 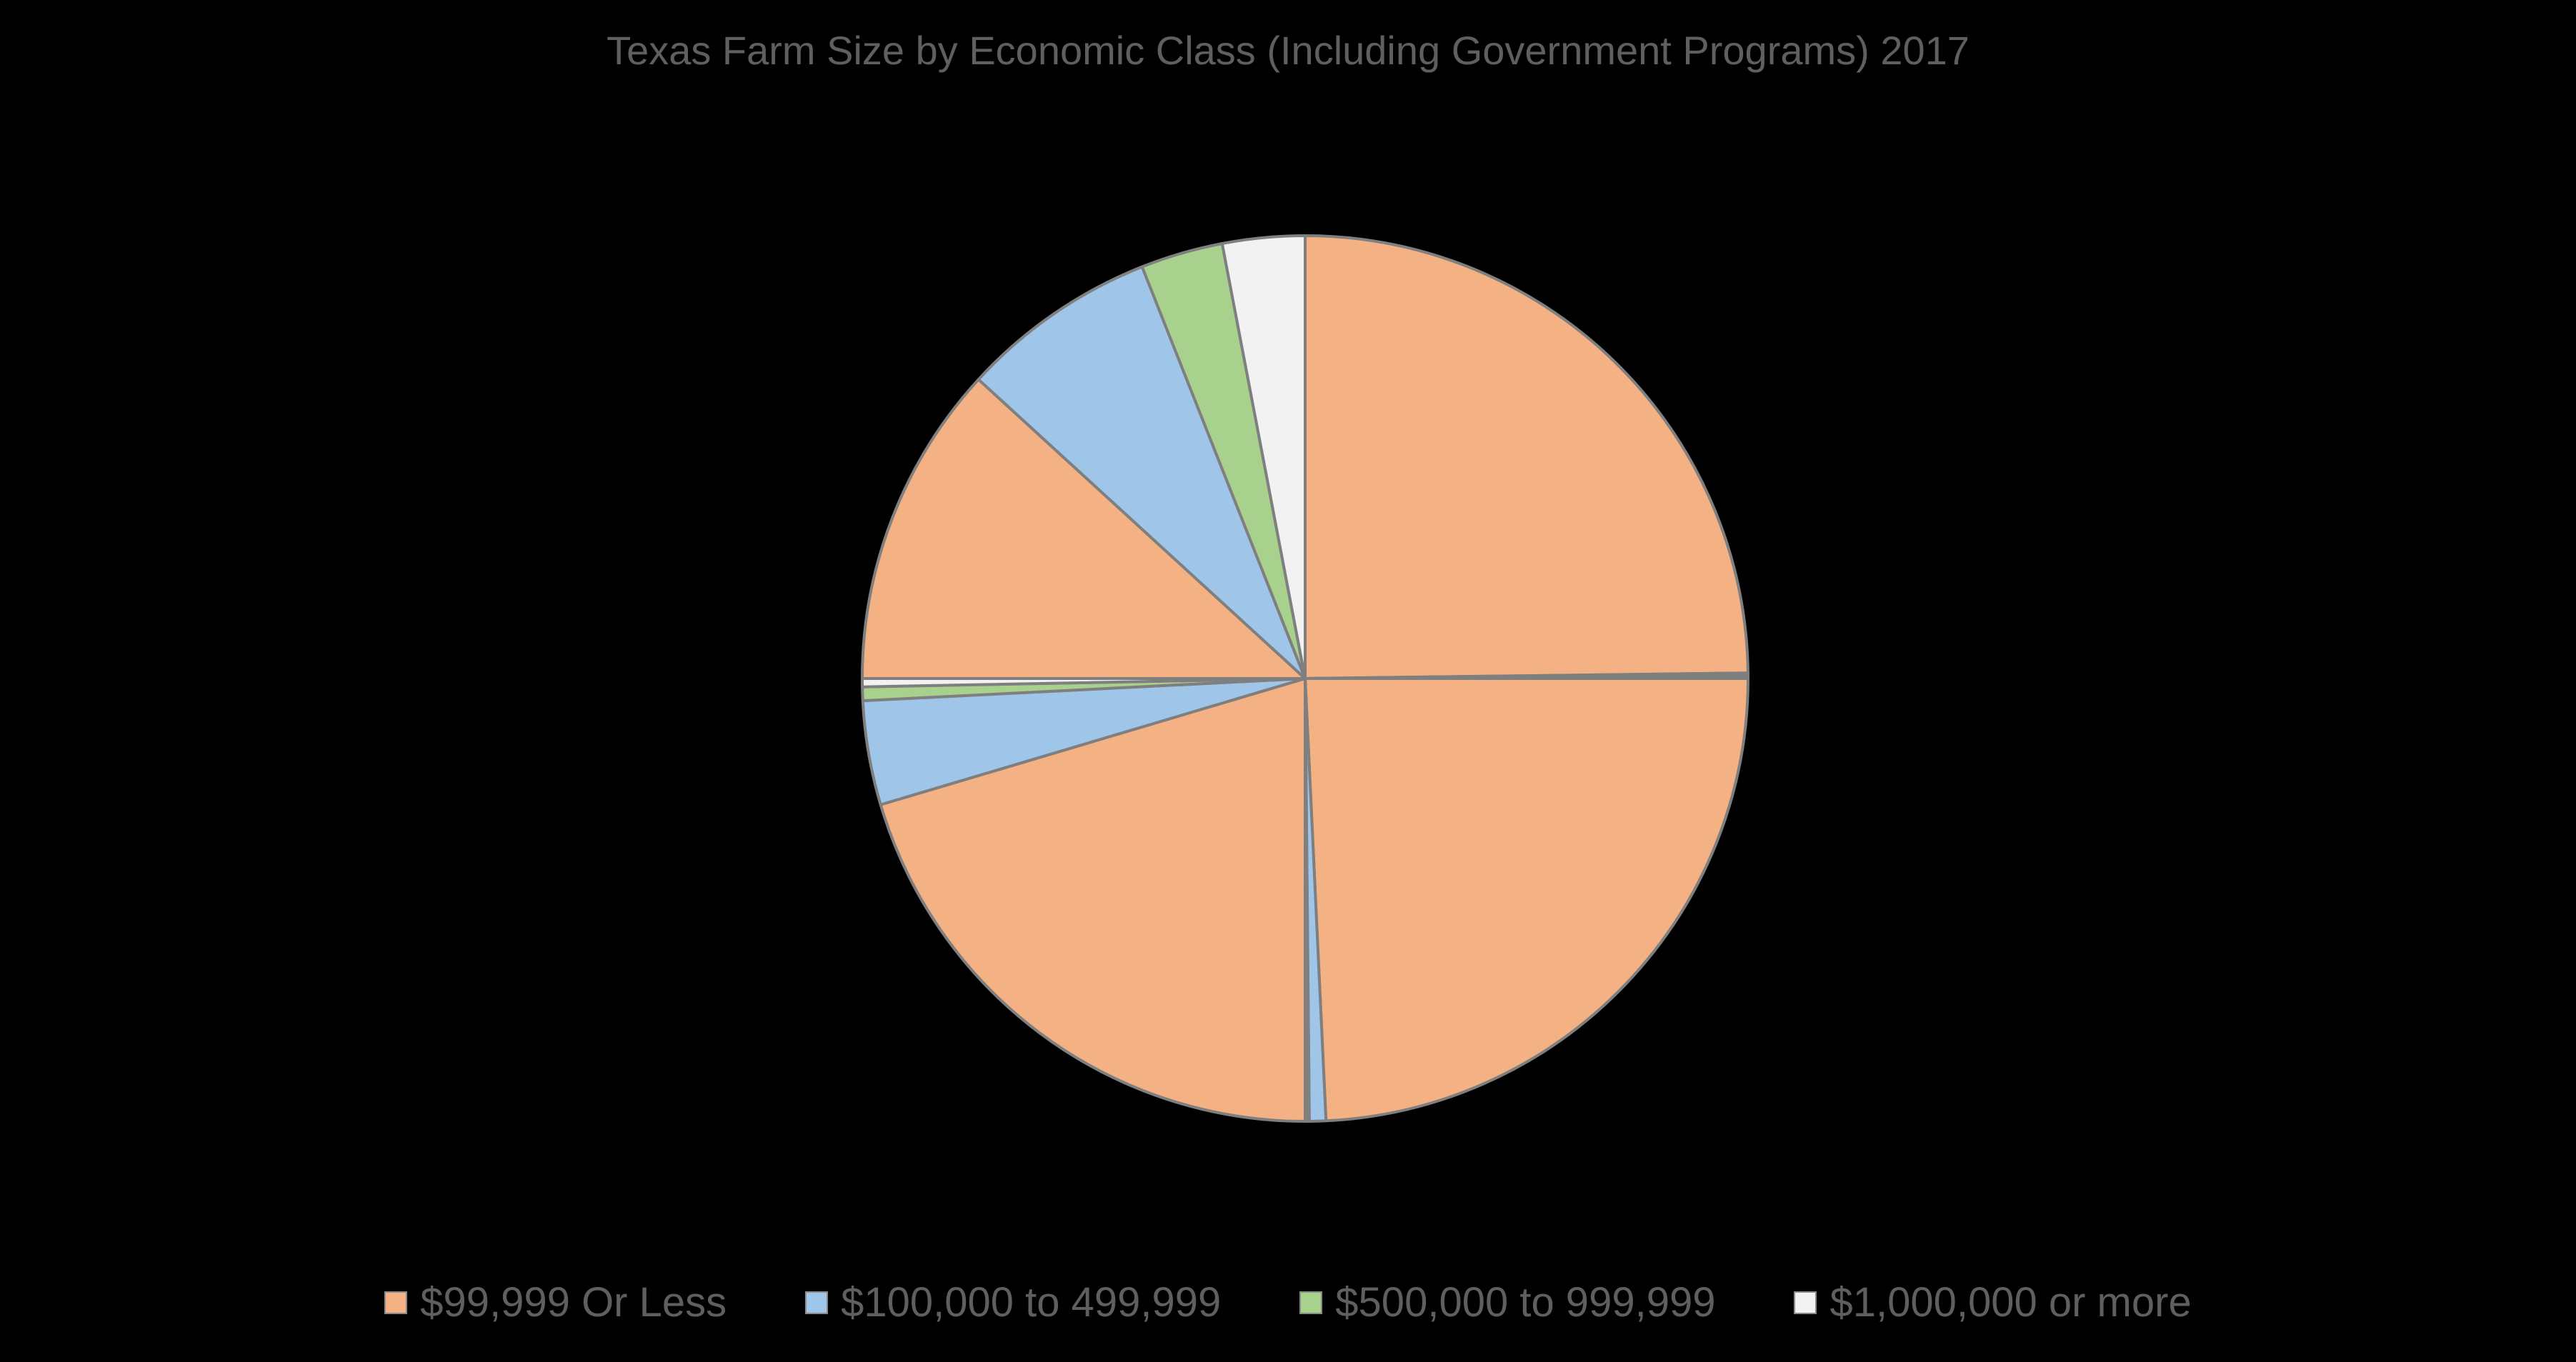 I want to click on legend-label: $100,000 to 499,999, so click(x=1031, y=1302).